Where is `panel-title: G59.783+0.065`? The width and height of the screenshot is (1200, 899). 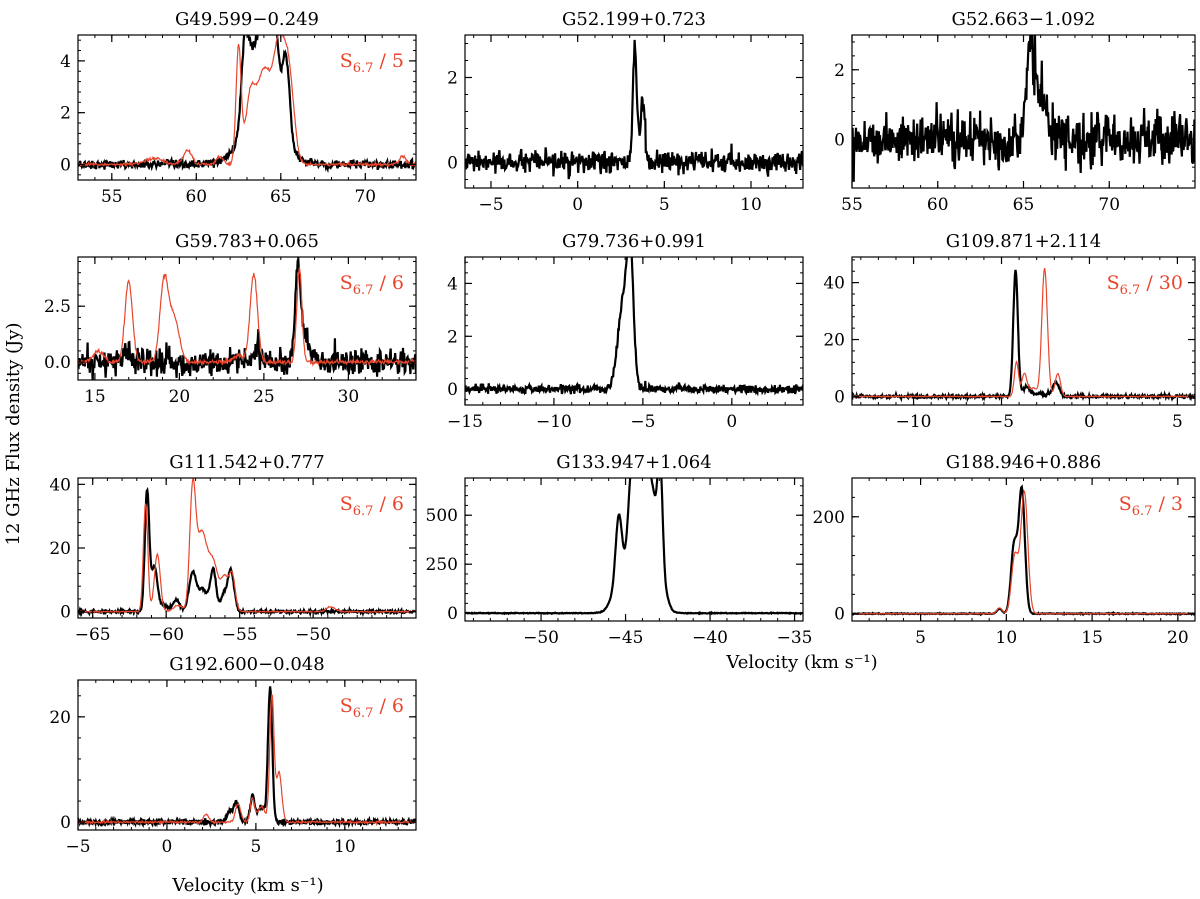 panel-title: G59.783+0.065 is located at coordinates (247, 241).